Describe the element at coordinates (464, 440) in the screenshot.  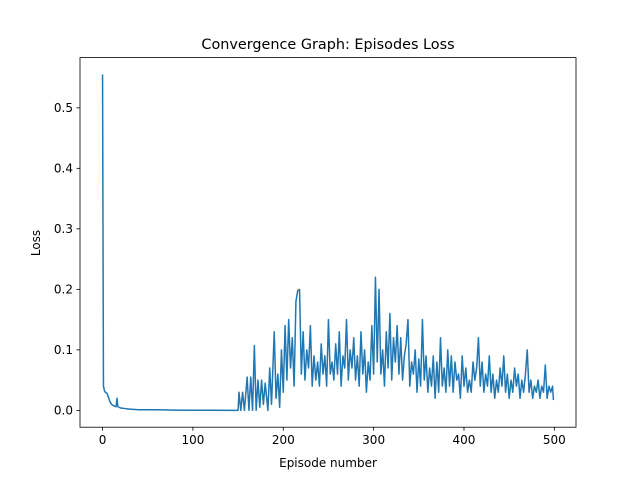
I see `x-tick-label: 400` at that location.